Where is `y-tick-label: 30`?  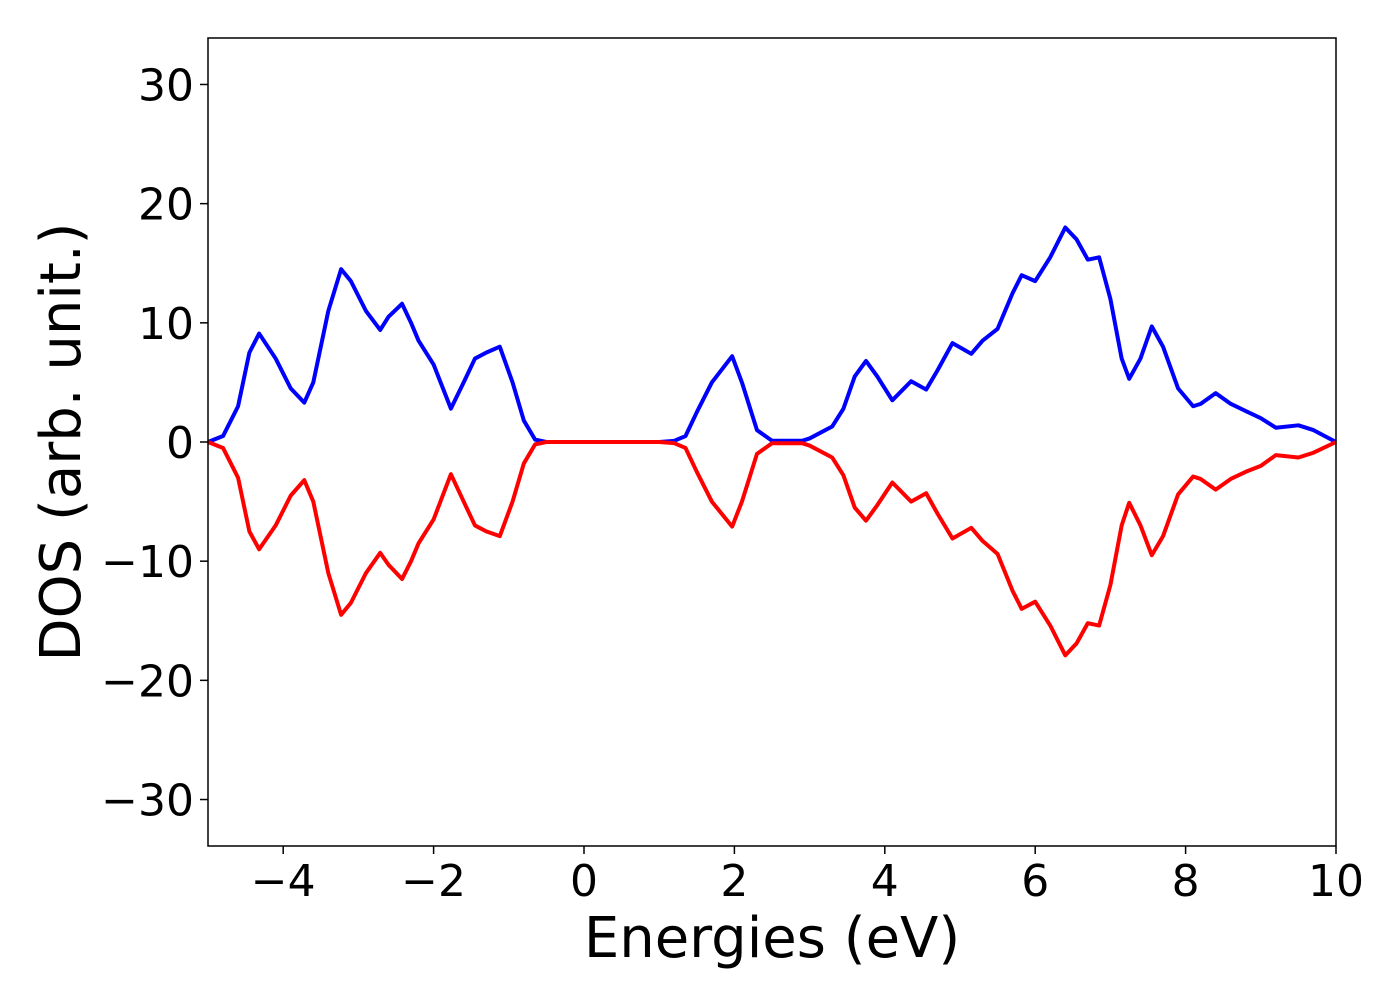 y-tick-label: 30 is located at coordinates (166, 85).